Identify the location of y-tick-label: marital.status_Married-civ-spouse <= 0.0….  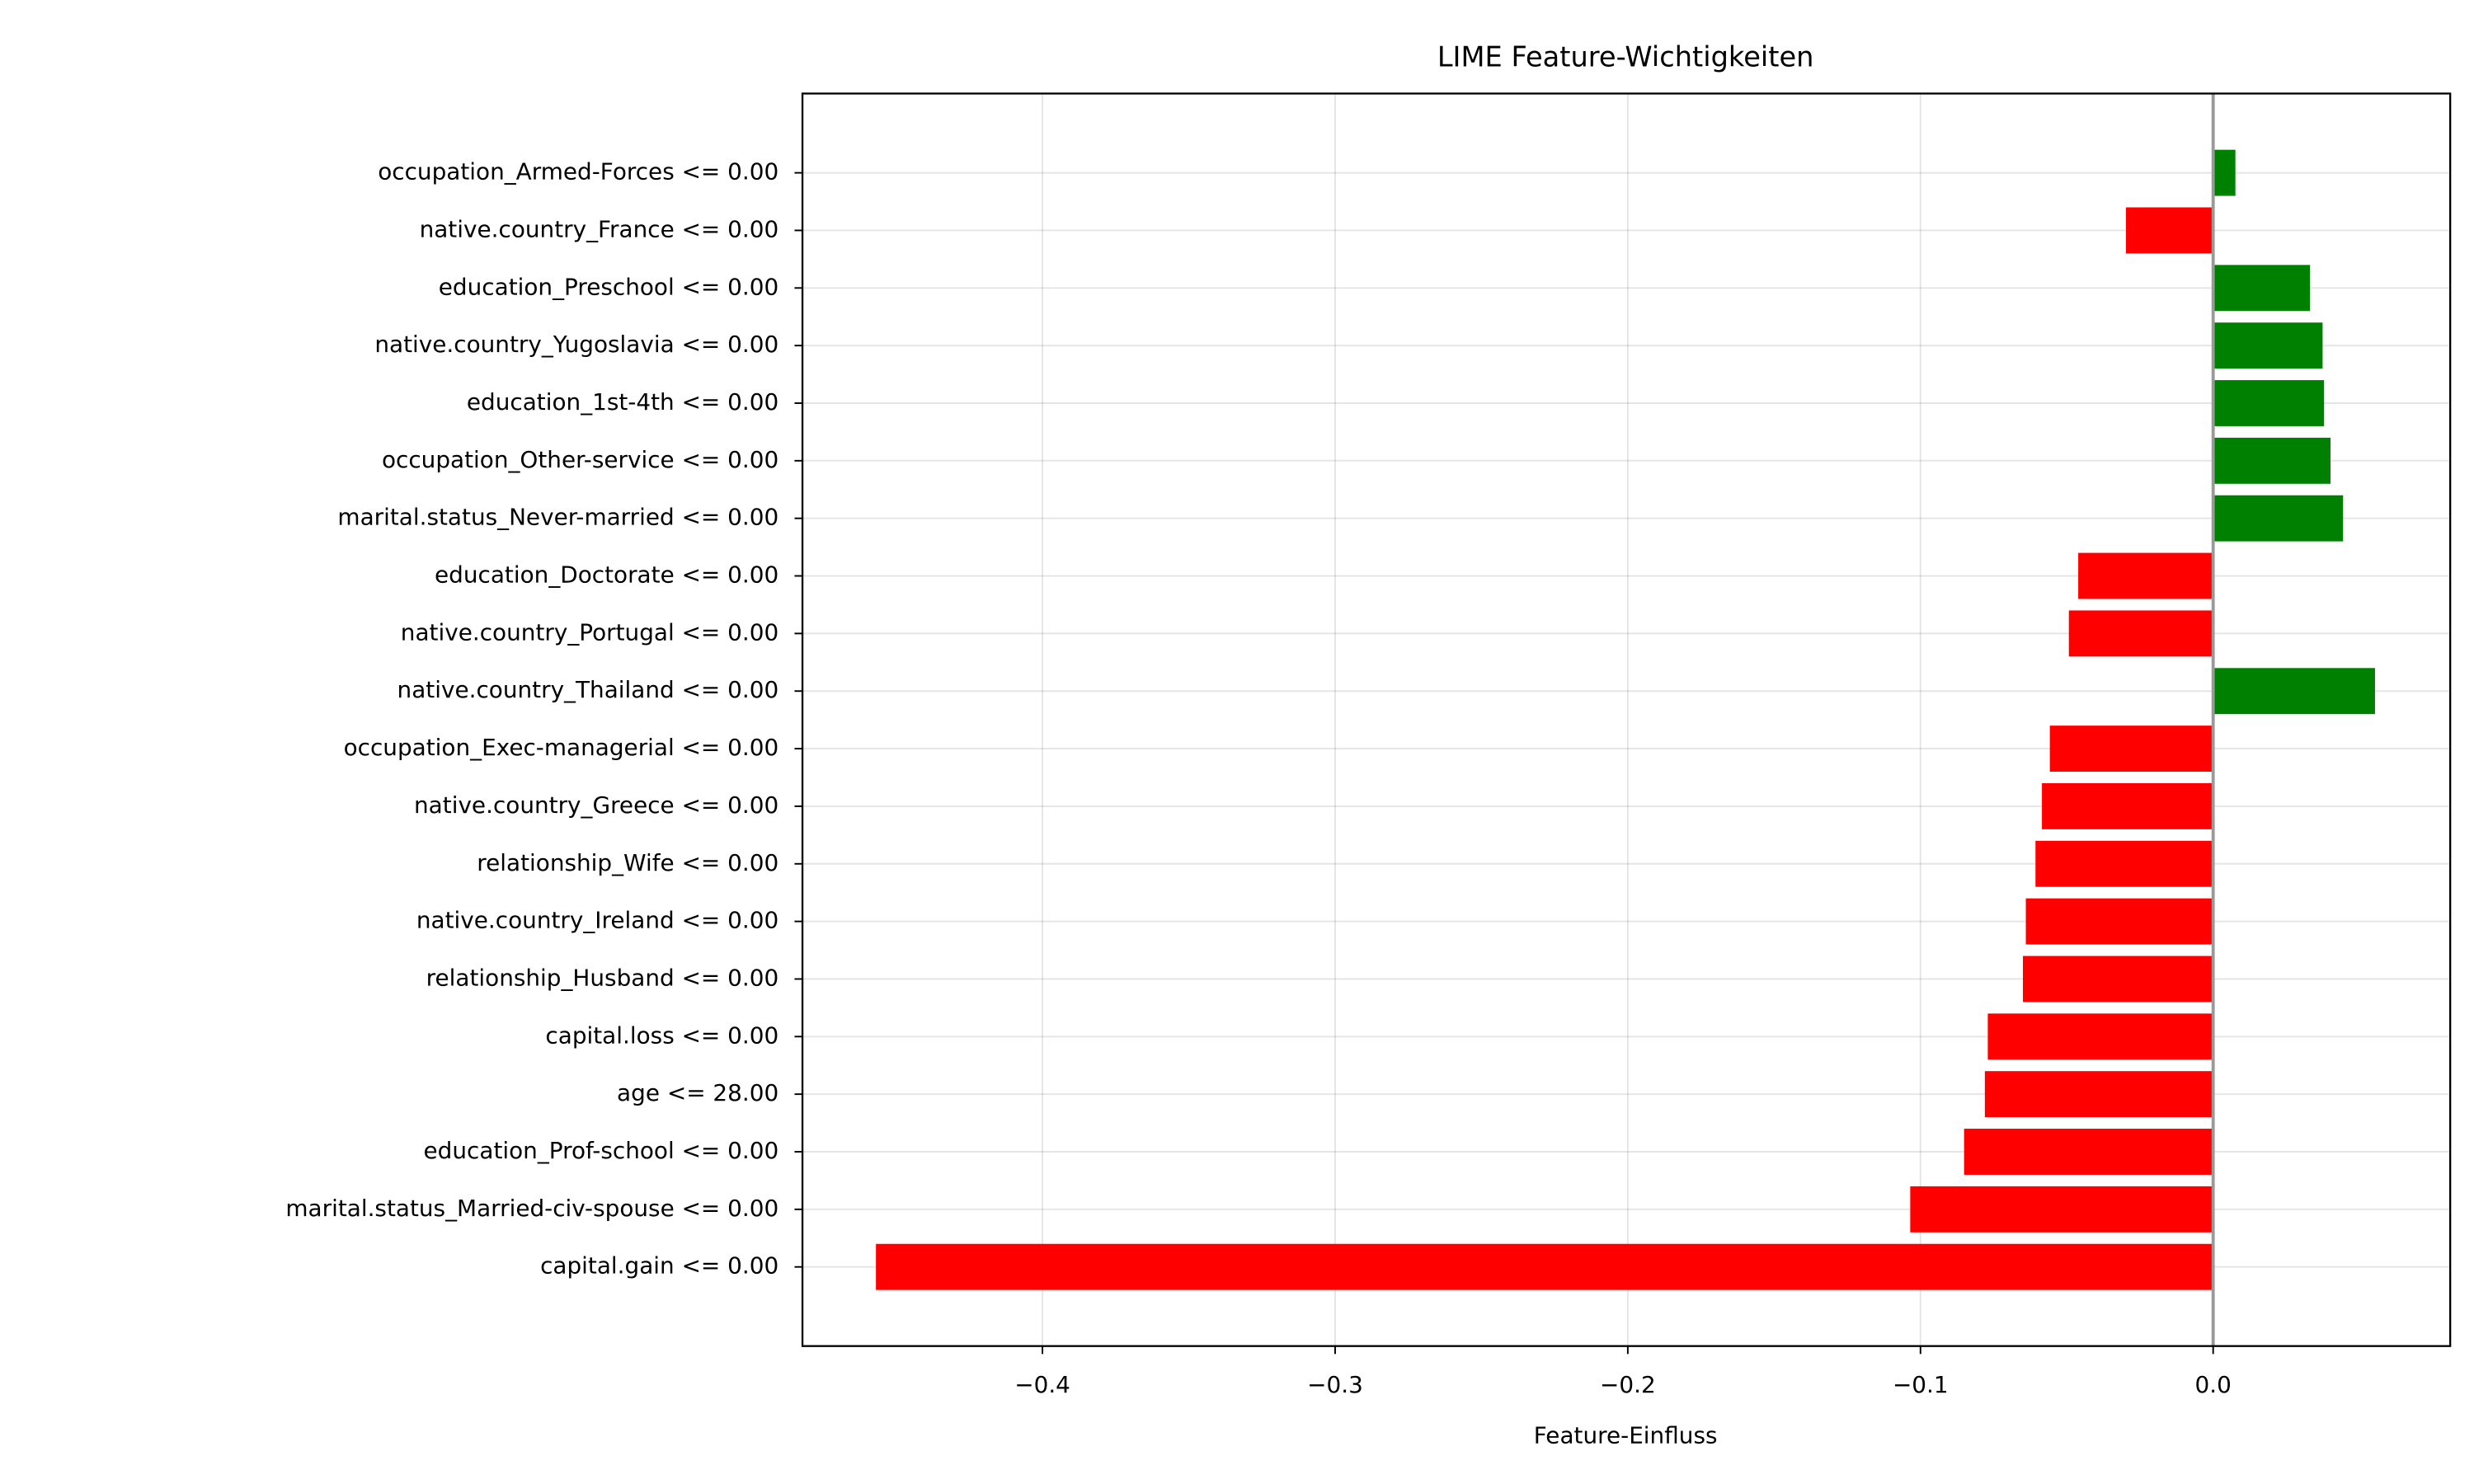
(531, 1208).